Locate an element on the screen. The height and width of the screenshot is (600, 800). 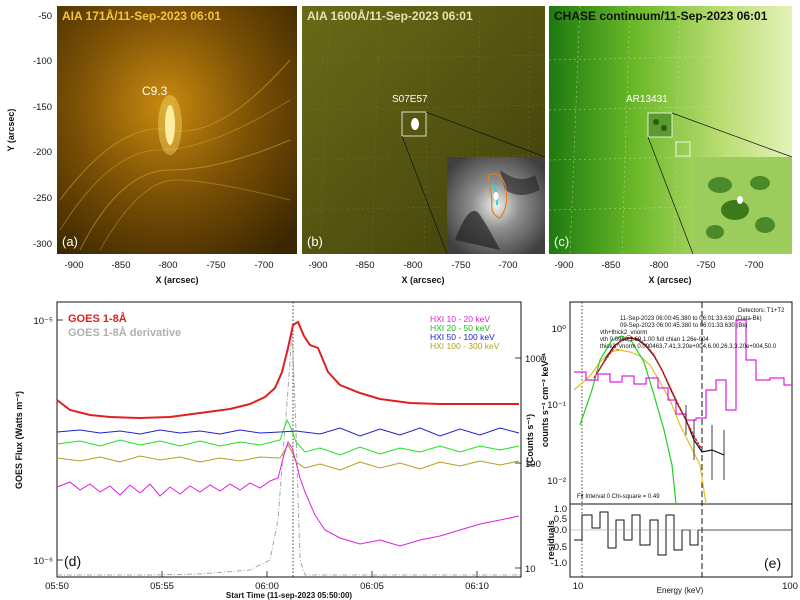
goes-y-axis-label: GOES Flux (Watts m⁻²) is located at coordinates (19, 440).